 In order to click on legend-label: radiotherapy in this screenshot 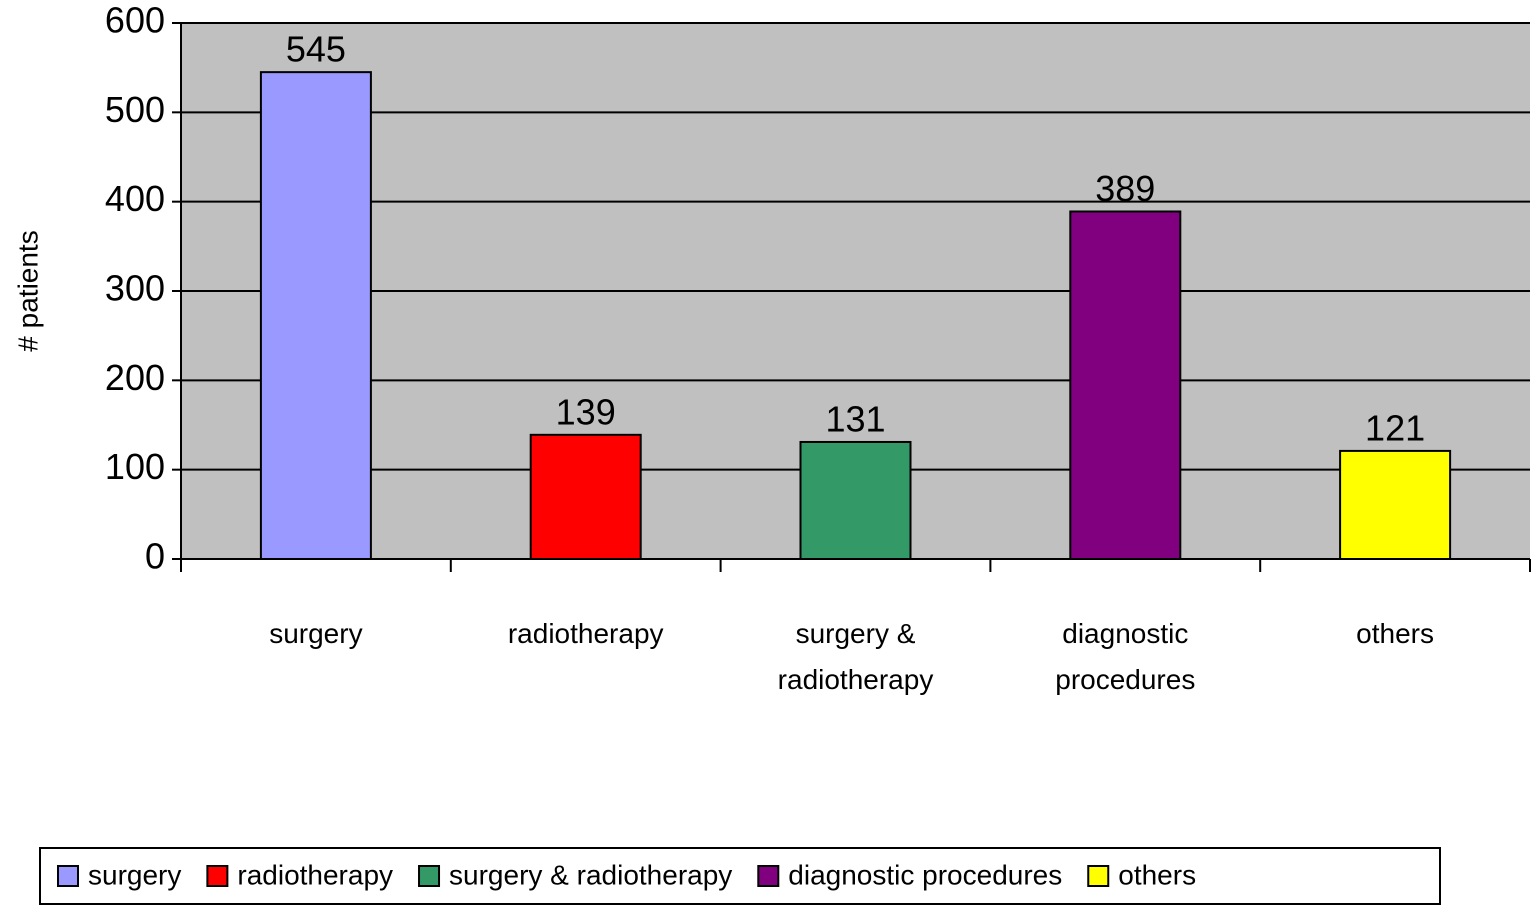, I will do `click(315, 874)`.